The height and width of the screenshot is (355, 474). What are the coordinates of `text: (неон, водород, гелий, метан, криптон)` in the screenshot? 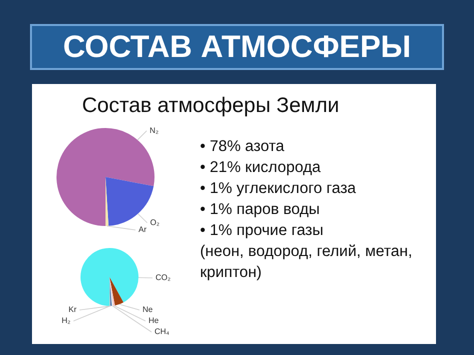 It's located at (307, 262).